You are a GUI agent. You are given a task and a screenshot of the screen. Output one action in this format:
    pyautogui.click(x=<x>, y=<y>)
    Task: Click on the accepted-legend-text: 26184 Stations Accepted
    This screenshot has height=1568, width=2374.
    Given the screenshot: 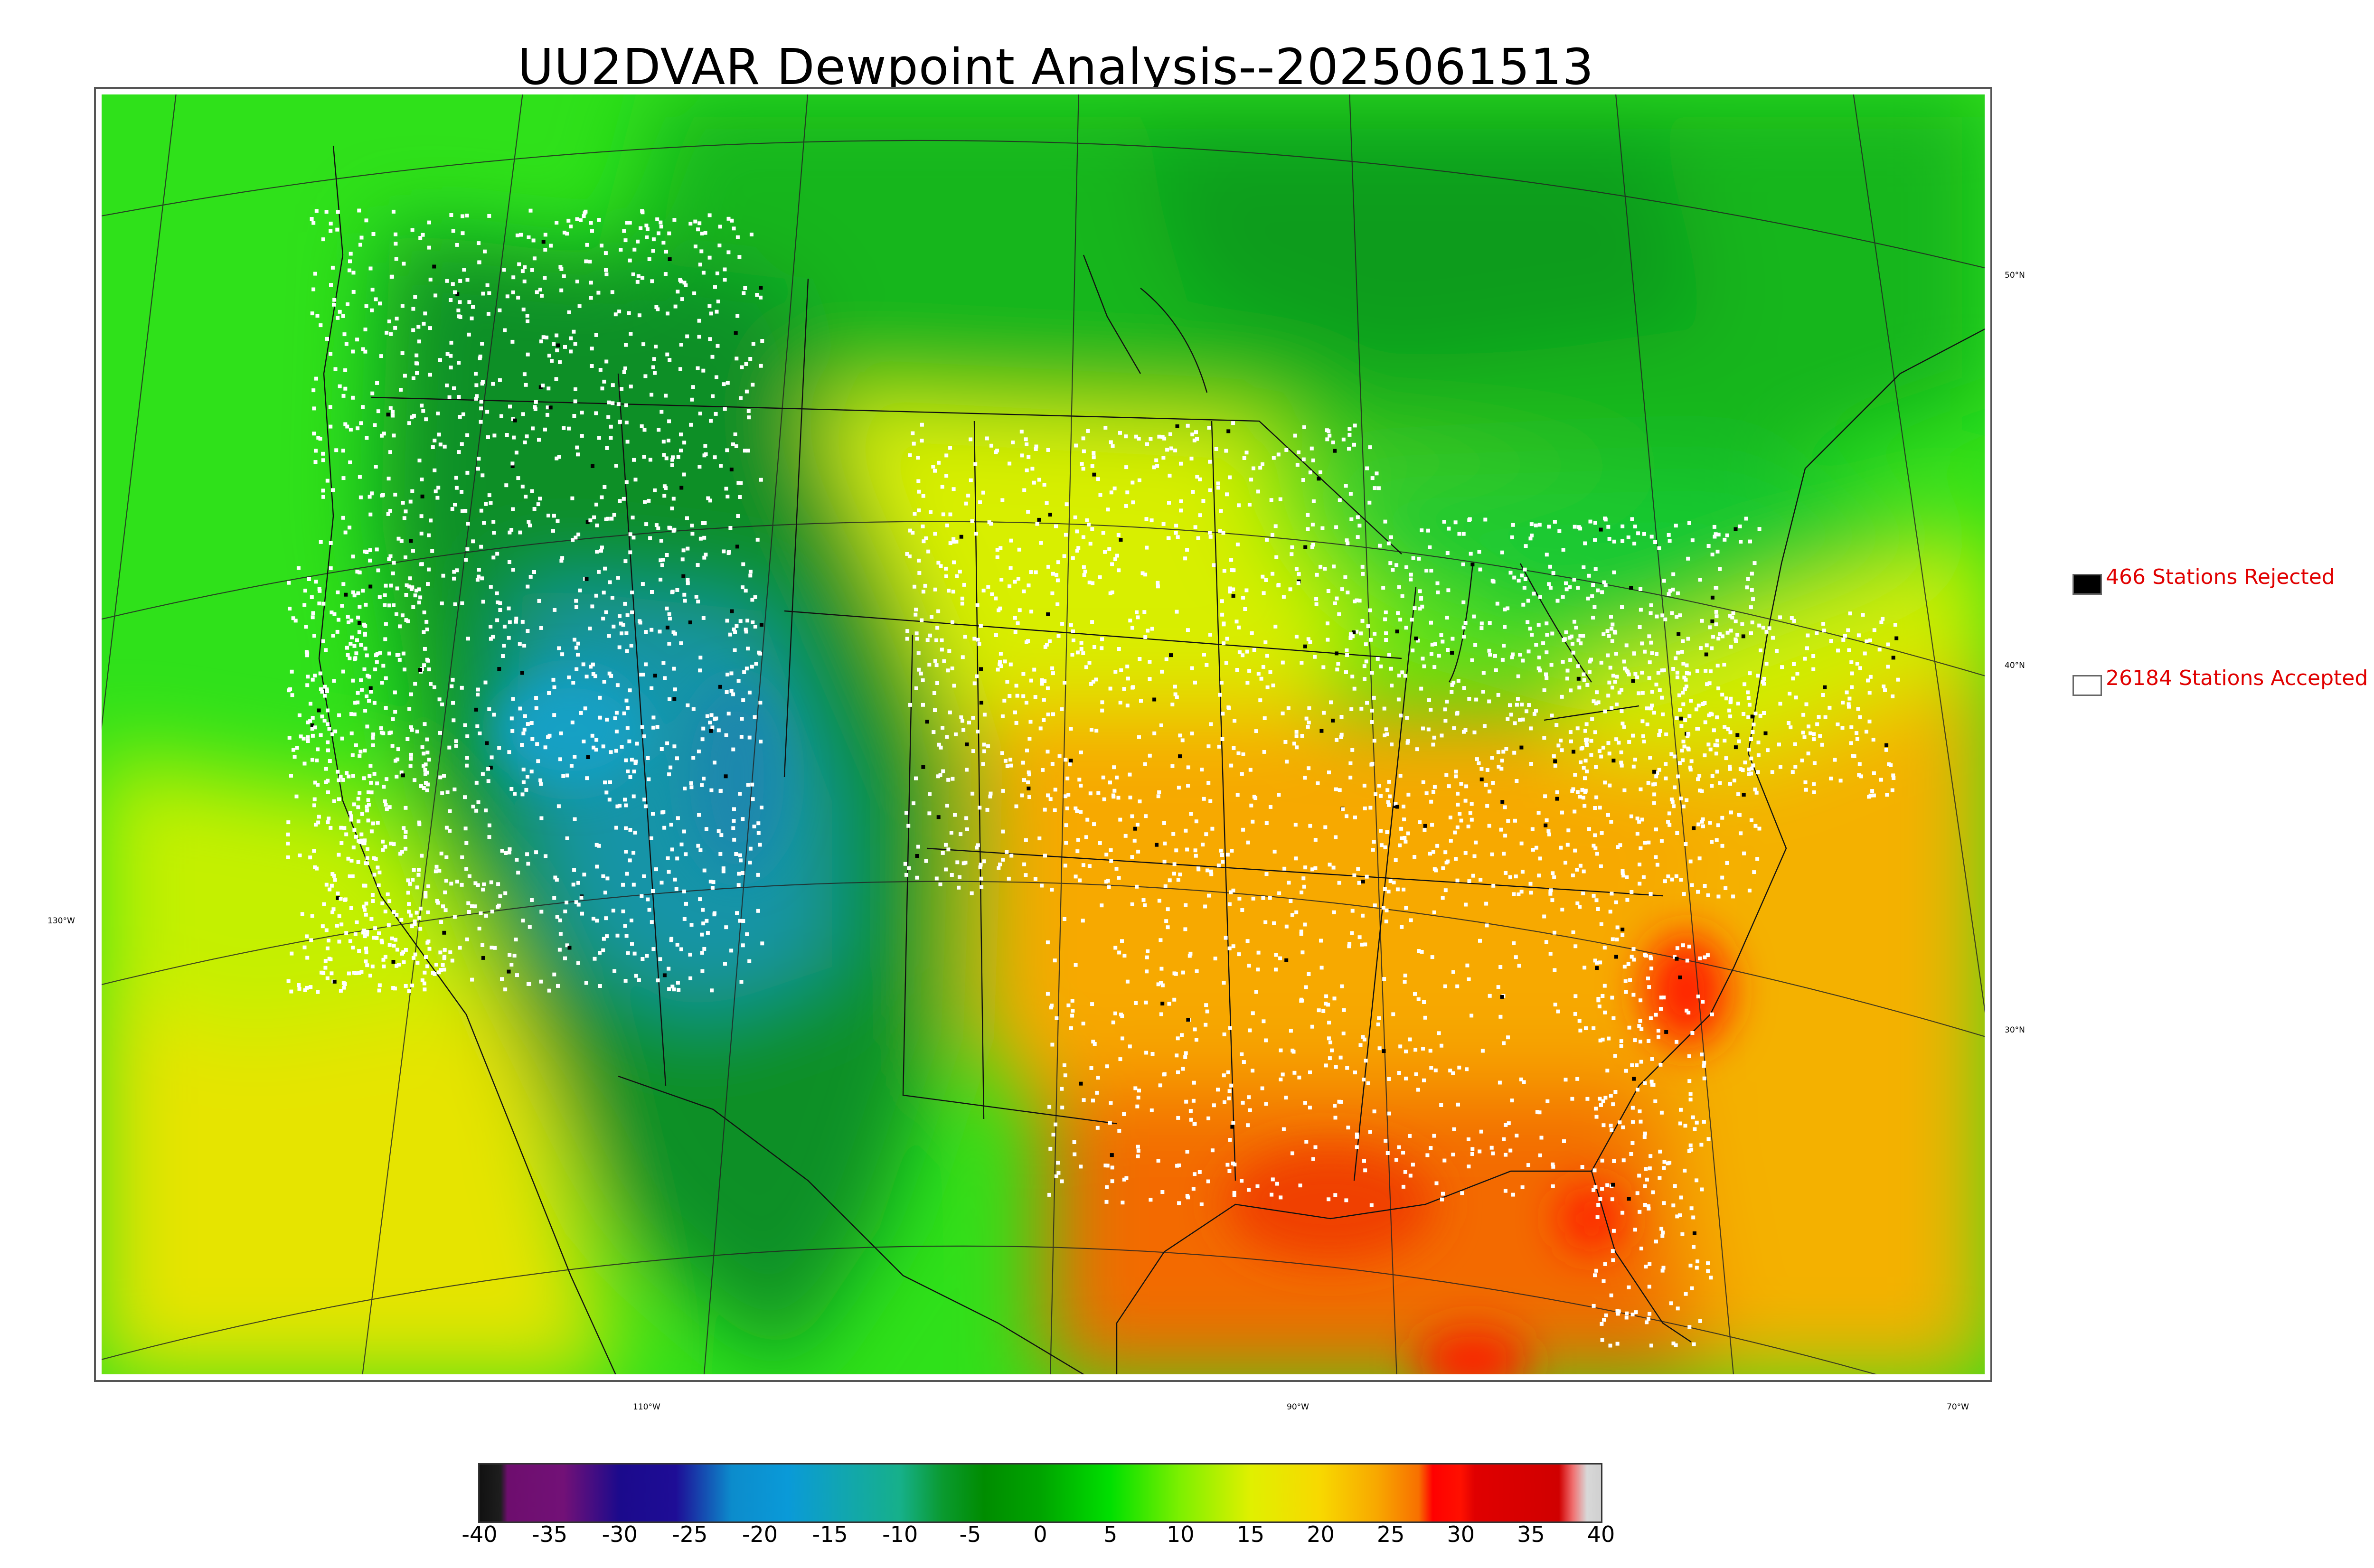 What is the action you would take?
    pyautogui.click(x=2237, y=678)
    